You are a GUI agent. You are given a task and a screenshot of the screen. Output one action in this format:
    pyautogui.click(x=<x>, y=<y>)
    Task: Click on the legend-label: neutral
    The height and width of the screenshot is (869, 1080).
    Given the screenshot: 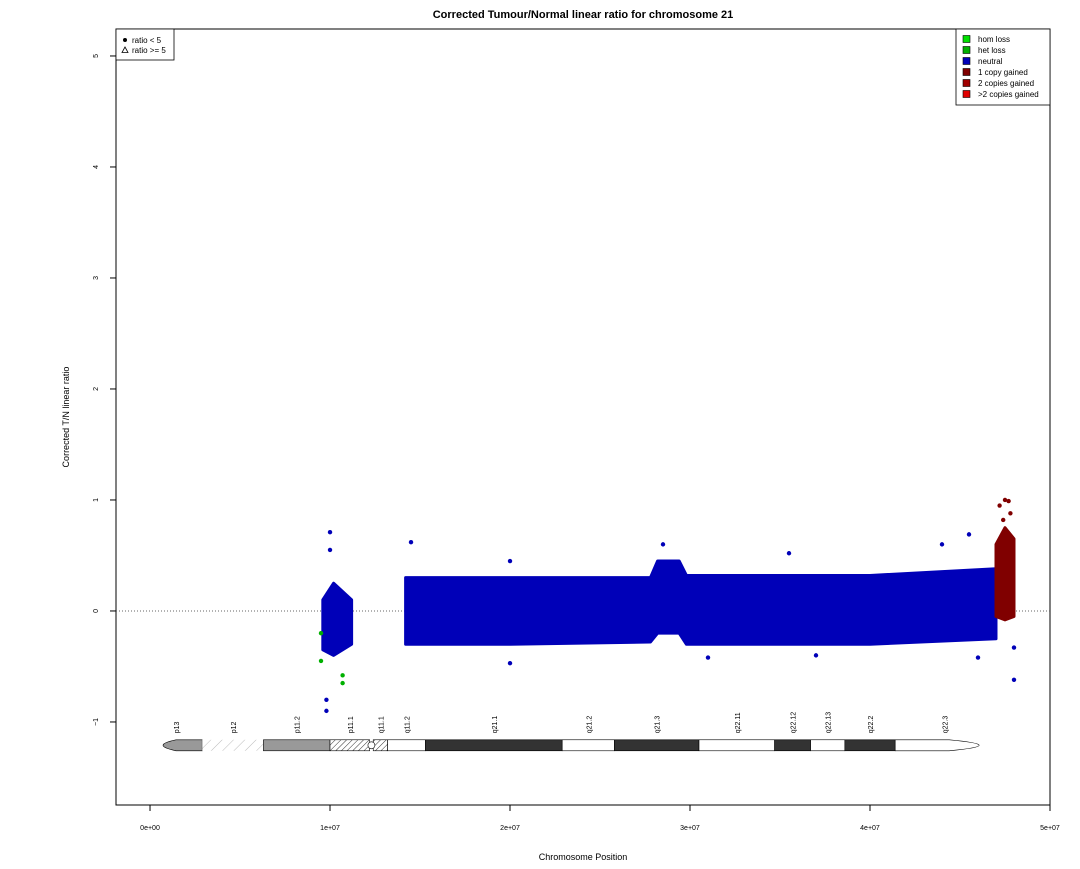 What is the action you would take?
    pyautogui.click(x=990, y=61)
    